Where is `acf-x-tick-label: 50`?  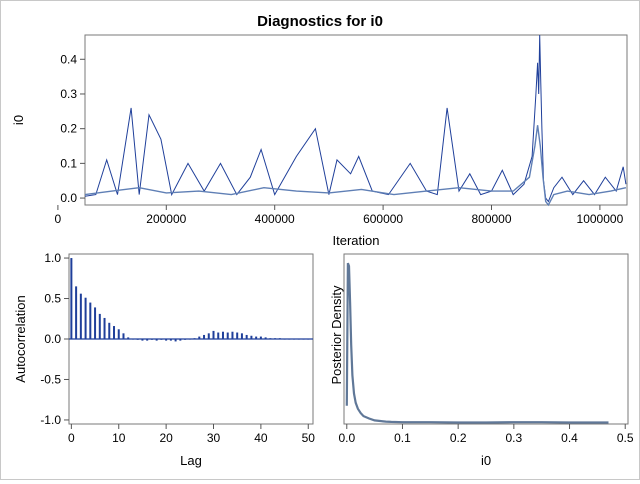
acf-x-tick-label: 50 is located at coordinates (309, 438).